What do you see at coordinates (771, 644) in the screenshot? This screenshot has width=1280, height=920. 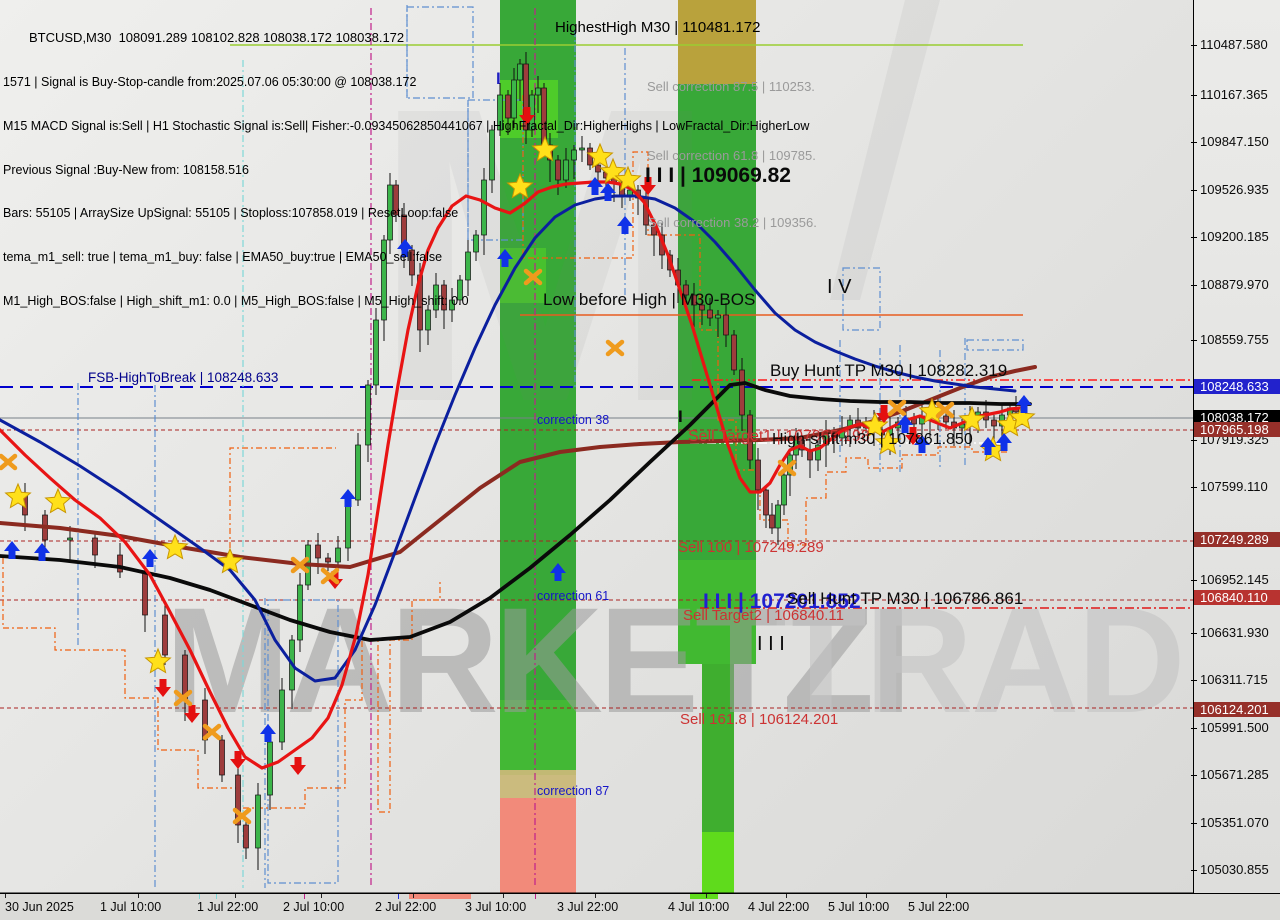 I see `chart-annotation: I I I` at bounding box center [771, 644].